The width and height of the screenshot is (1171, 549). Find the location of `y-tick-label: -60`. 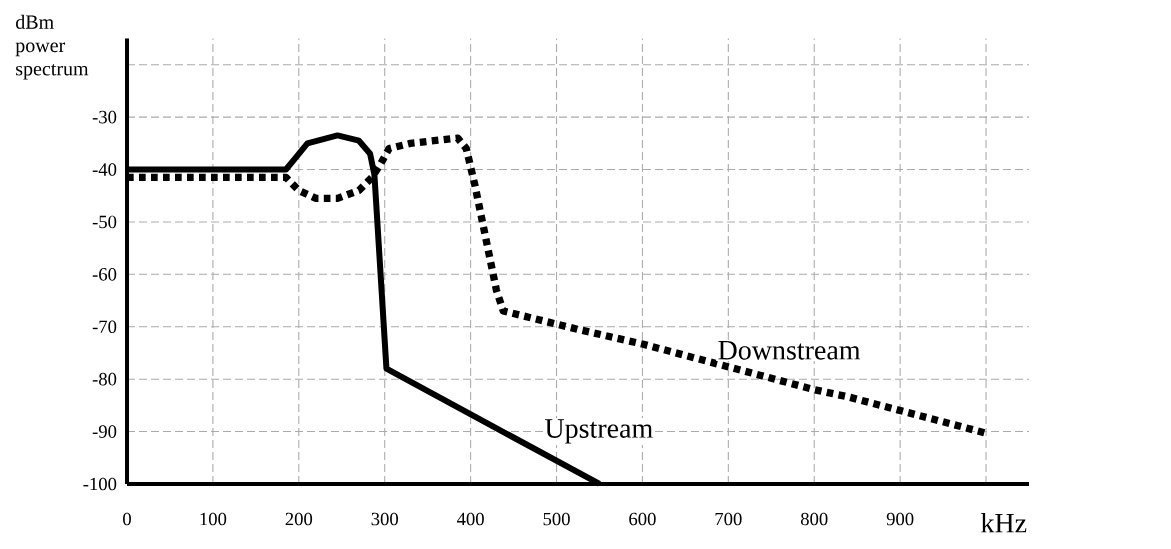

y-tick-label: -60 is located at coordinates (104, 274).